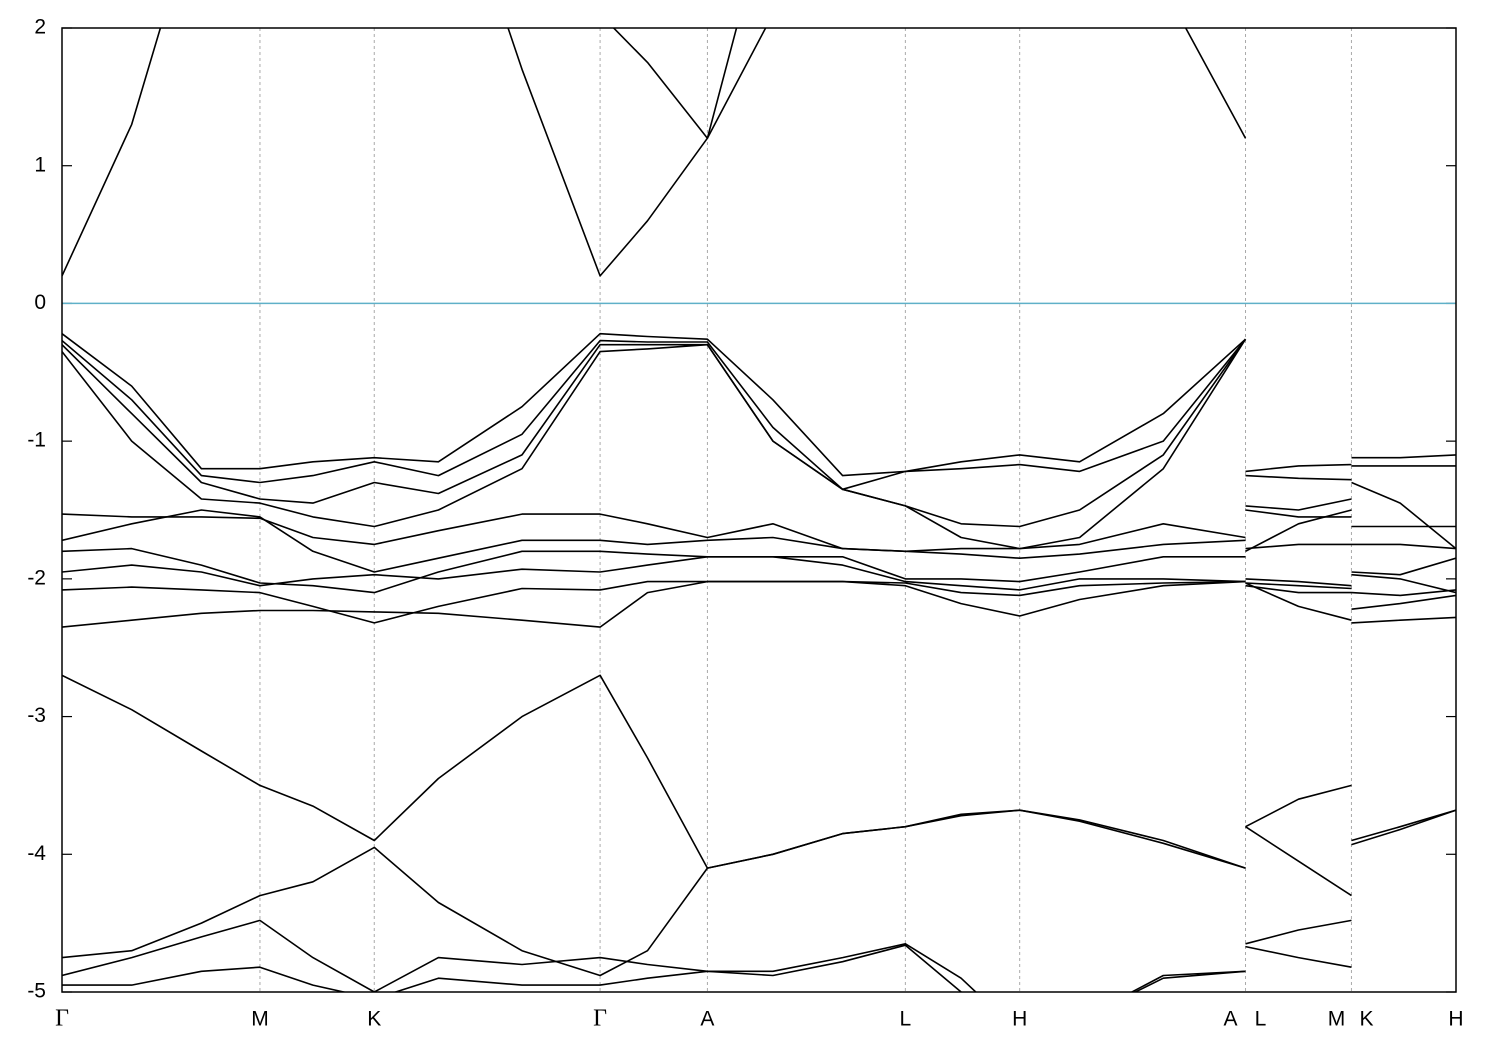 The image size is (1500, 1050). What do you see at coordinates (40, 302) in the screenshot?
I see `y-tick-label: 0` at bounding box center [40, 302].